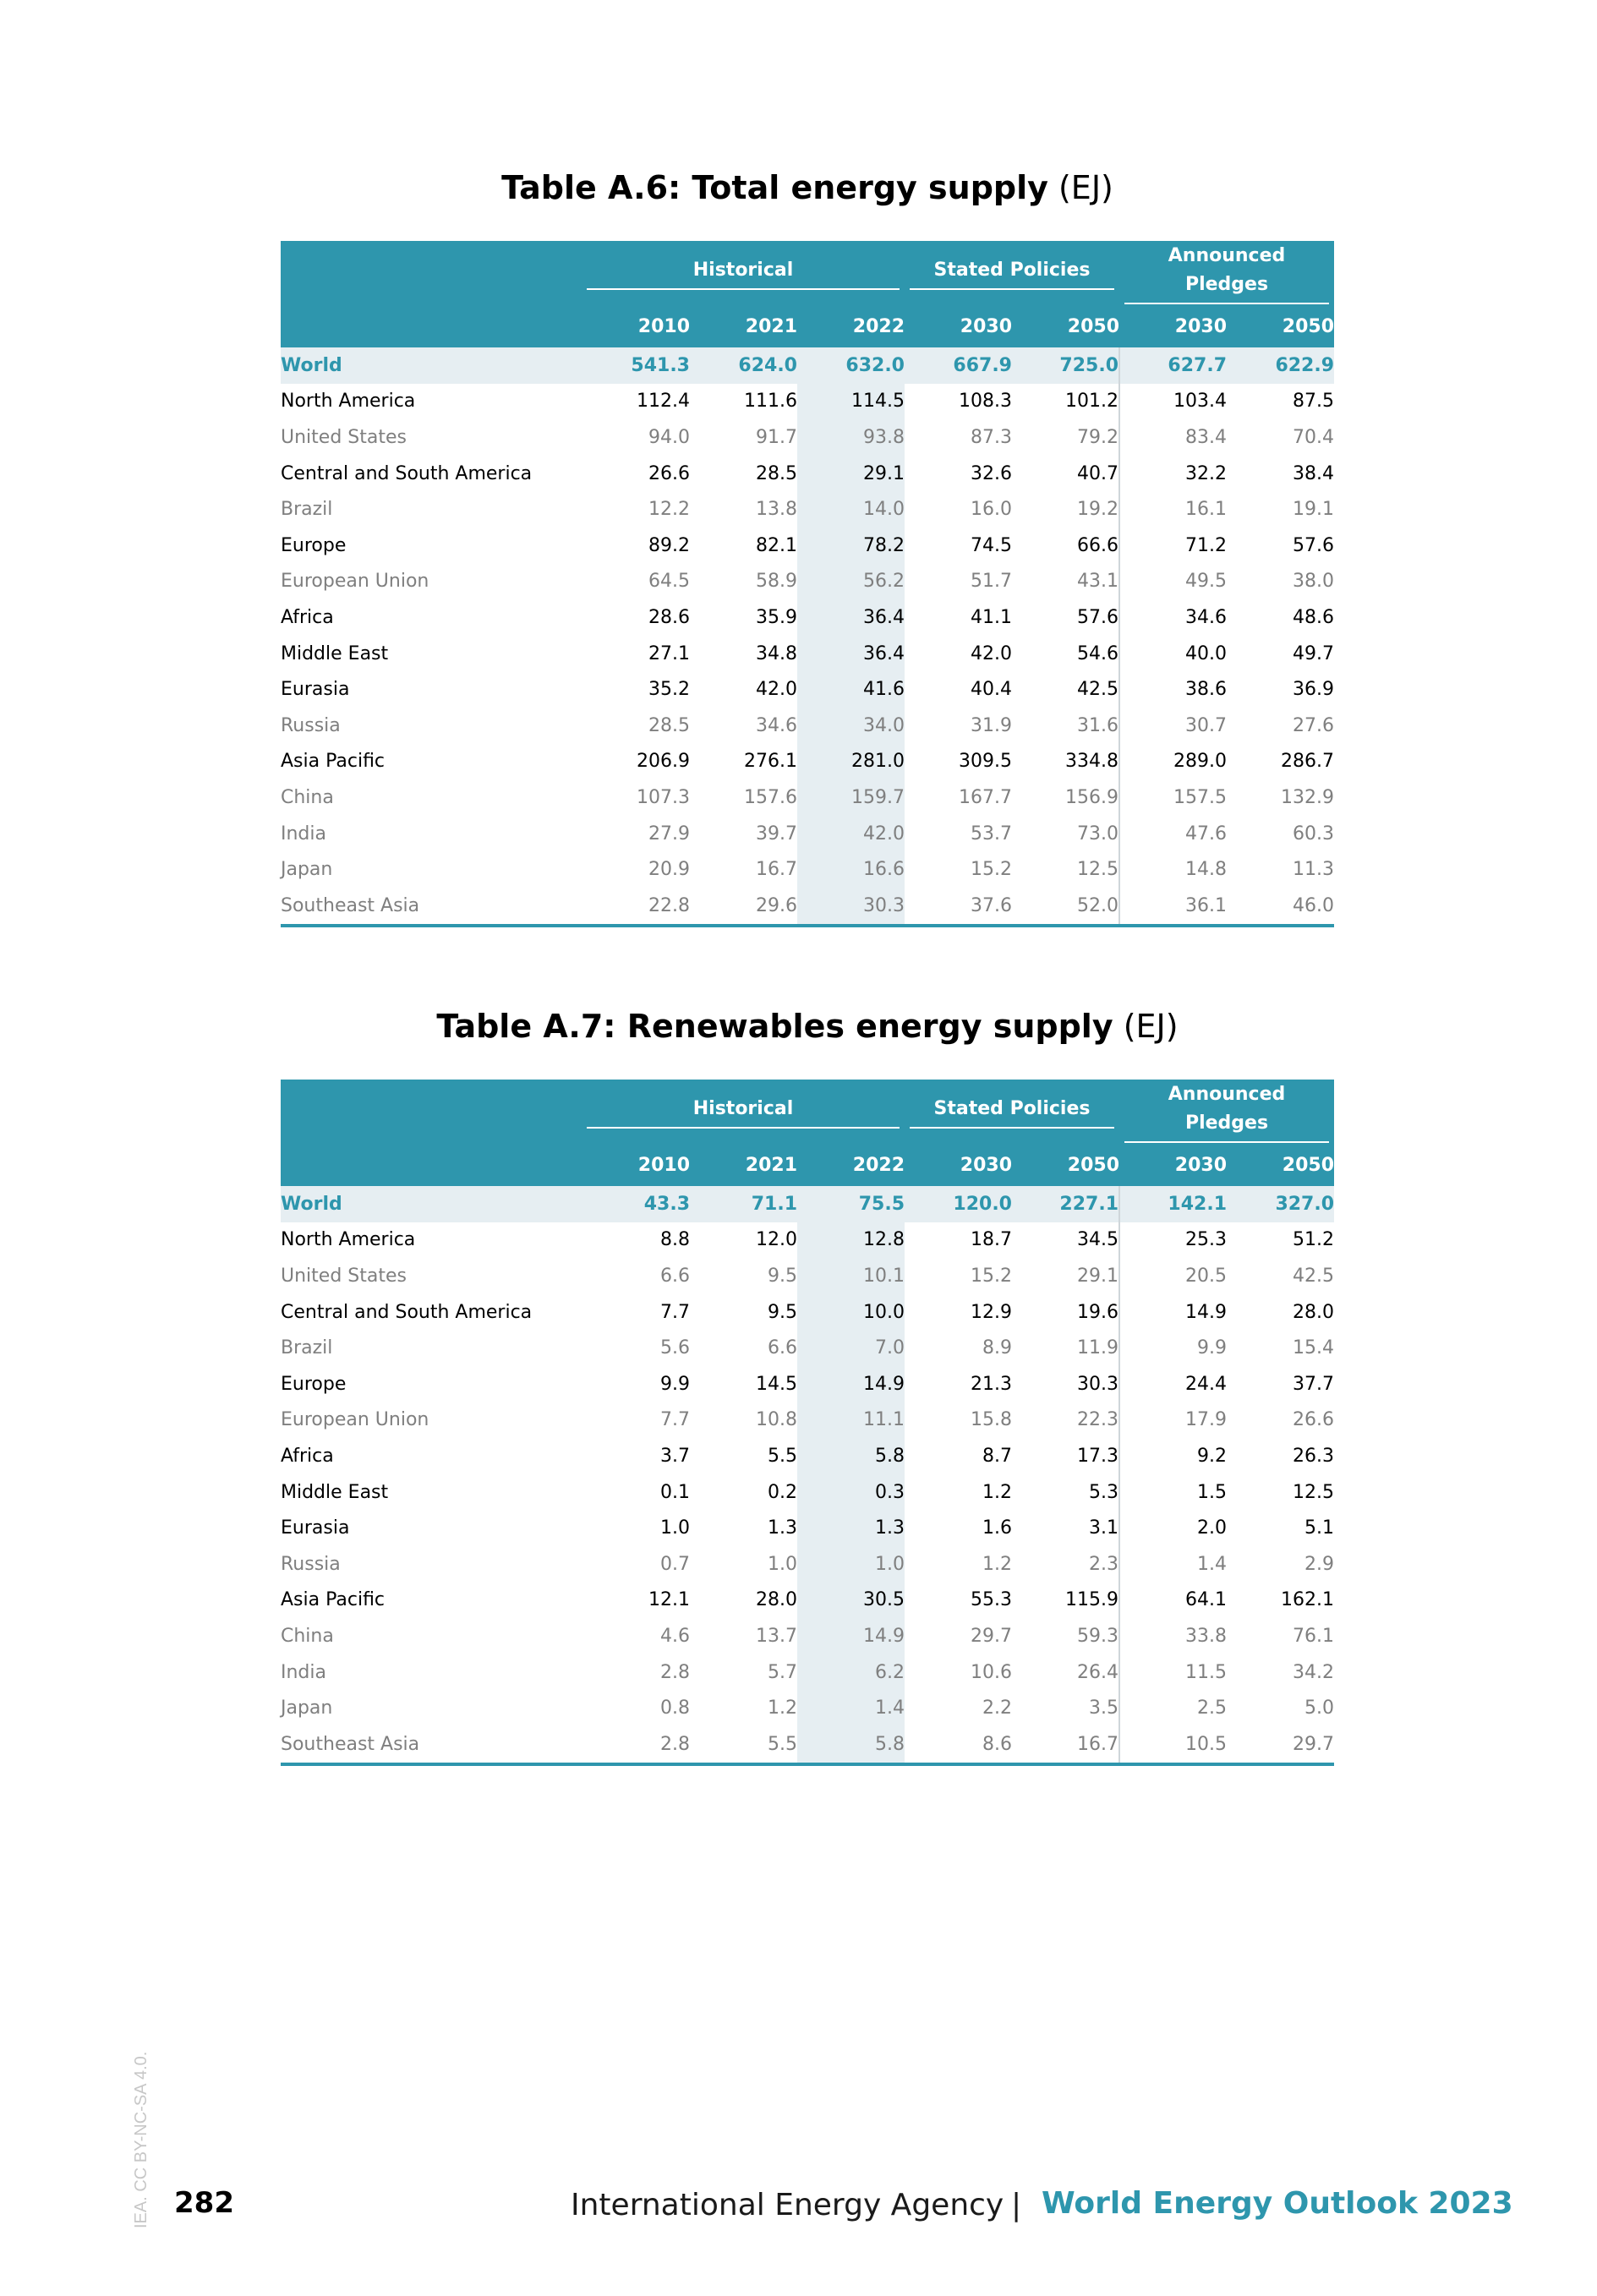 The width and height of the screenshot is (1597, 2296). I want to click on value-cell: 162.1, so click(1308, 1600).